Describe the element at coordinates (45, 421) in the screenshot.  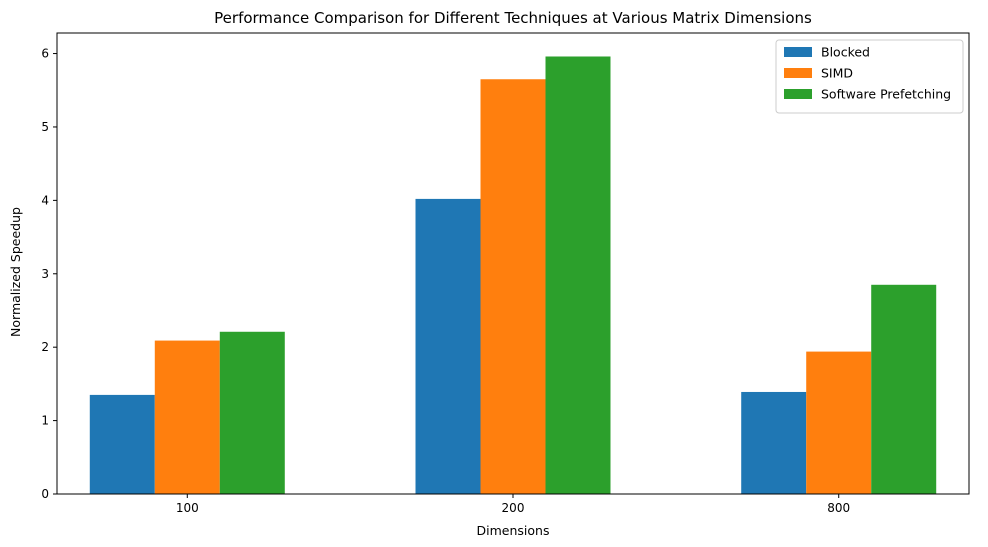
I see `y-tick-label: 1` at that location.